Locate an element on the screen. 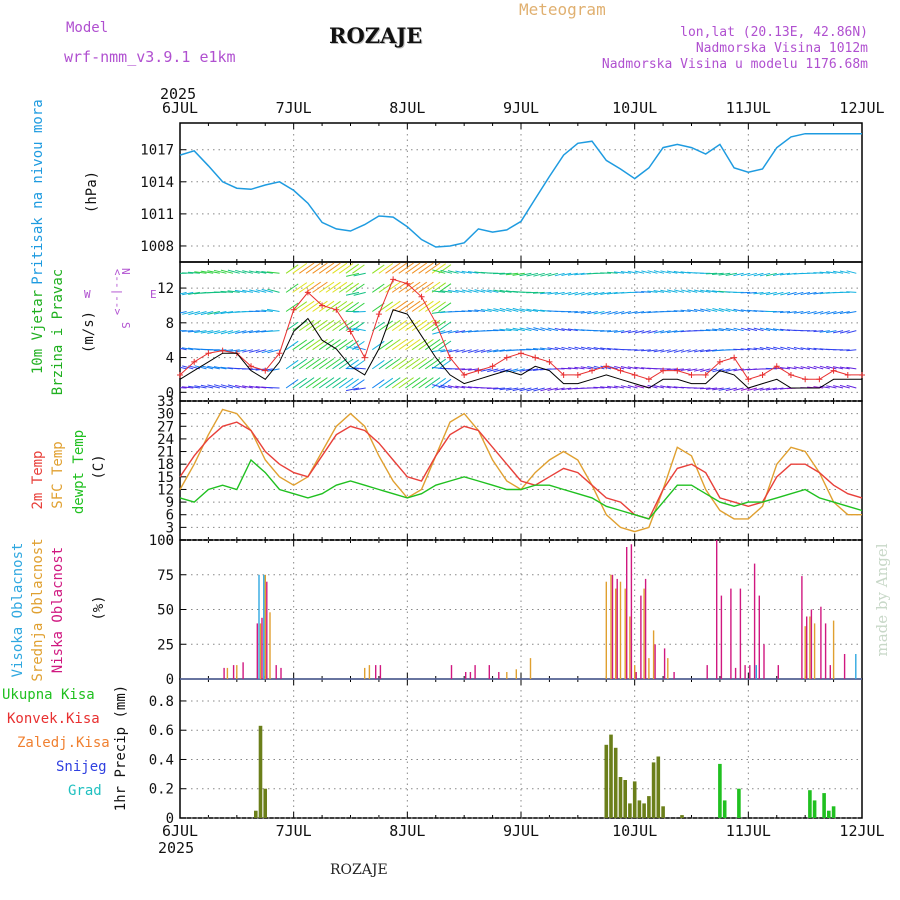  pressure-line is located at coordinates (520, 190).